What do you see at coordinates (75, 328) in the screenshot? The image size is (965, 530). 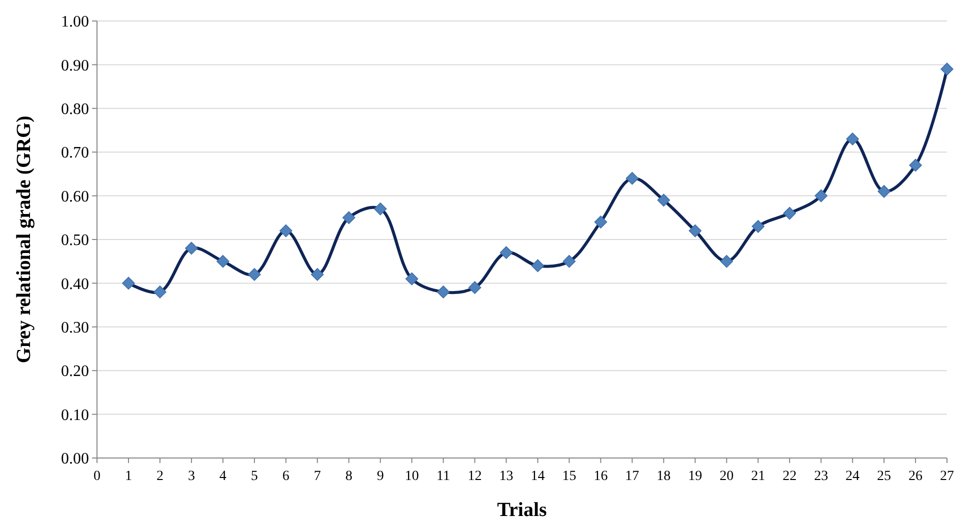 I see `y-tick-label: 0.30` at bounding box center [75, 328].